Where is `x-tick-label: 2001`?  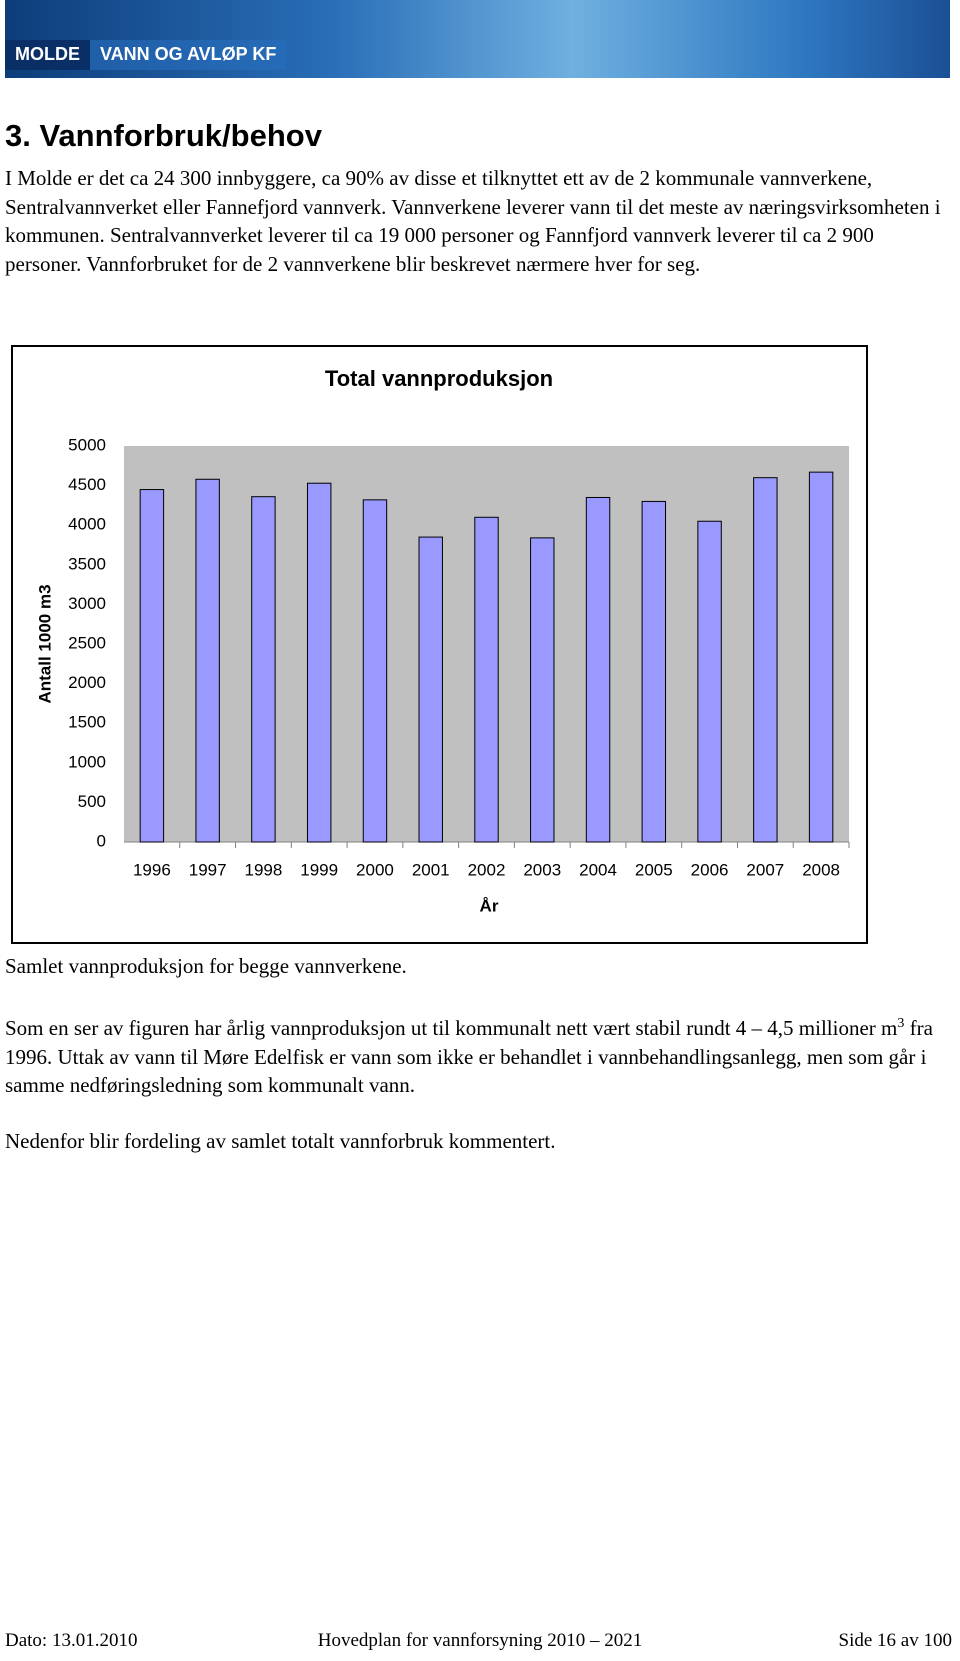 x-tick-label: 2001 is located at coordinates (431, 869).